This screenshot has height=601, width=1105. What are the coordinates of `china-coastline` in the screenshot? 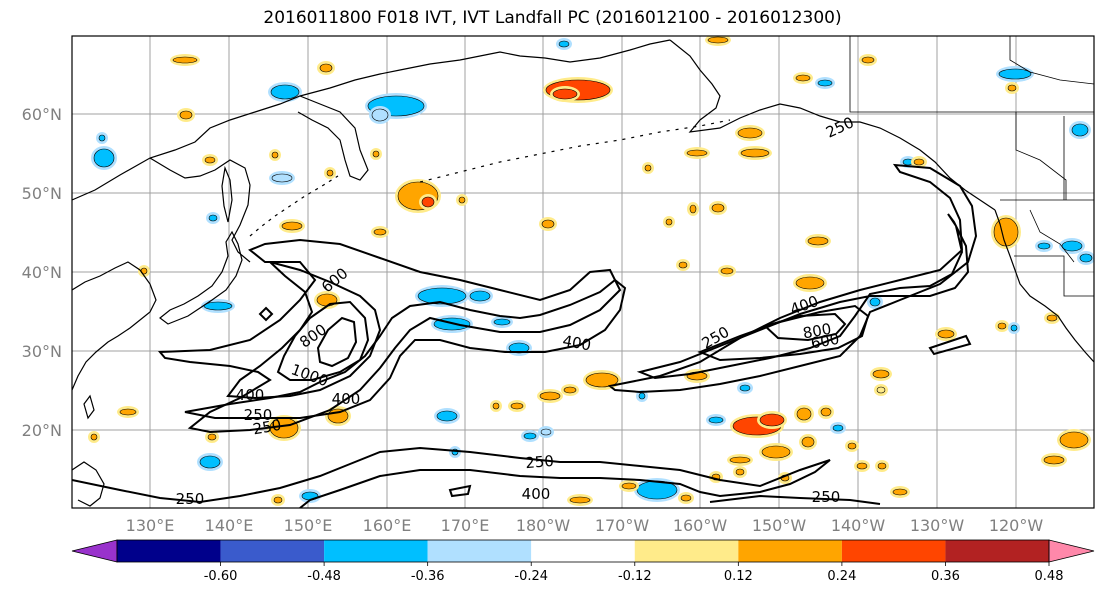 It's located at (114, 326).